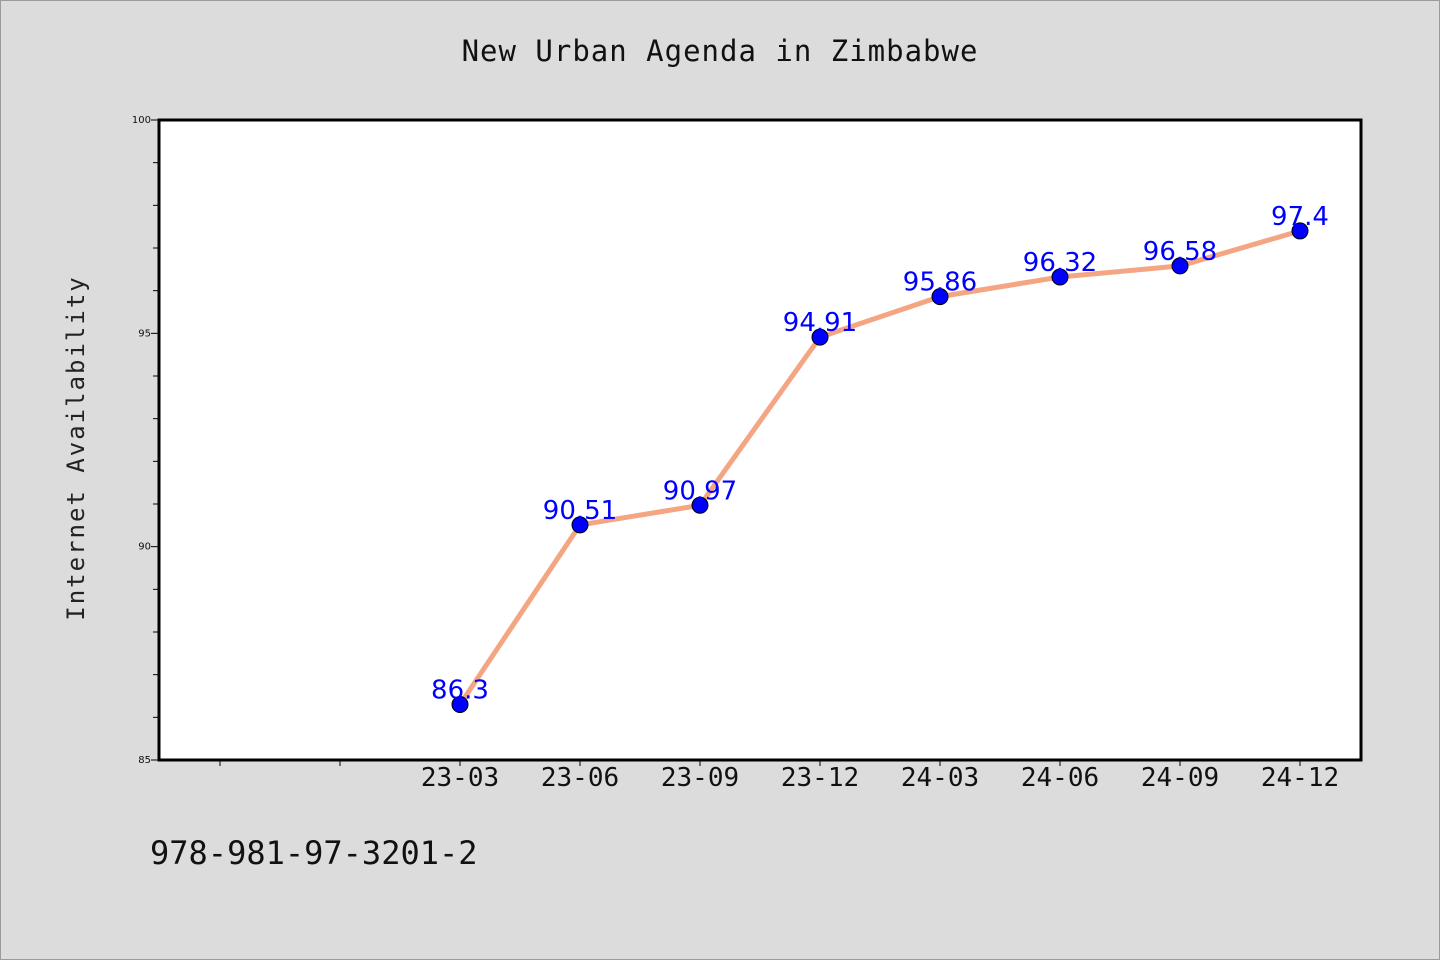 The height and width of the screenshot is (960, 1440). What do you see at coordinates (1300, 217) in the screenshot?
I see `data-label: 97.4` at bounding box center [1300, 217].